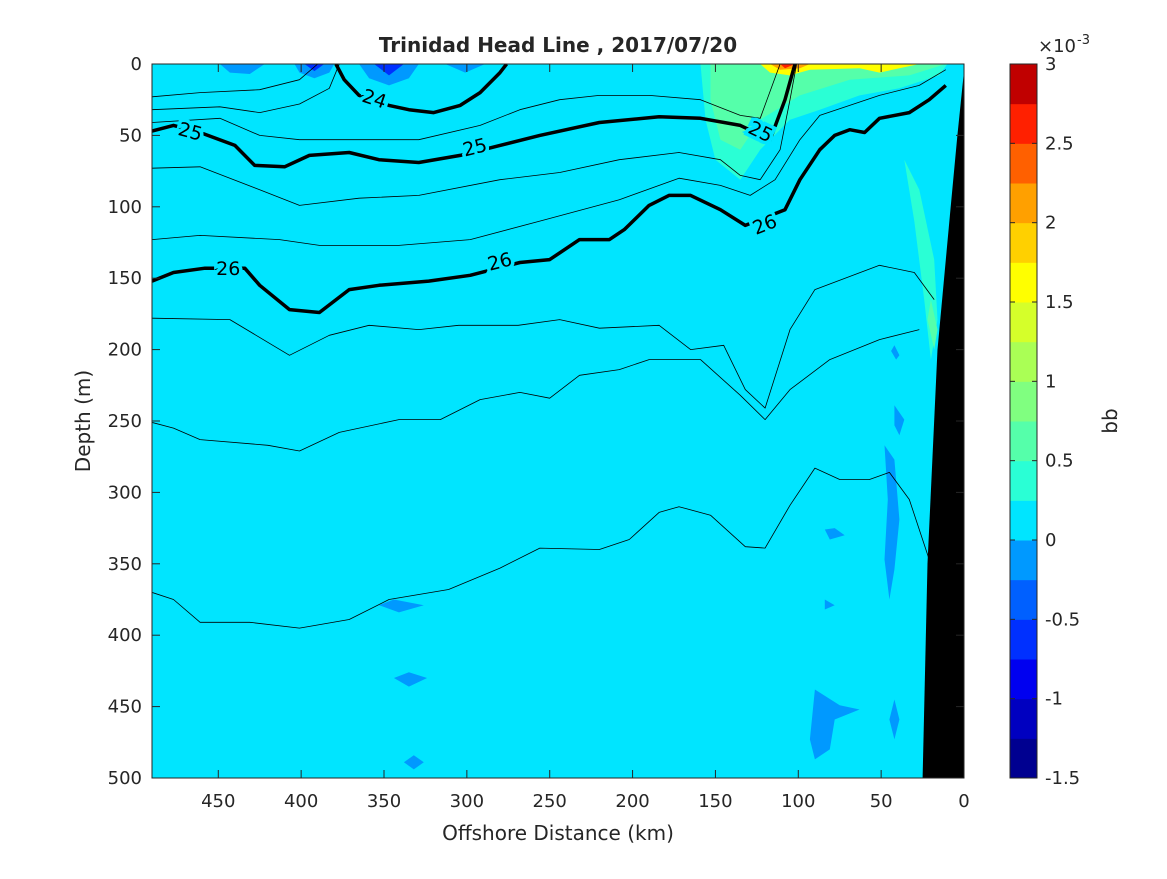  What do you see at coordinates (632, 801) in the screenshot?
I see `x-tick-label: 200` at bounding box center [632, 801].